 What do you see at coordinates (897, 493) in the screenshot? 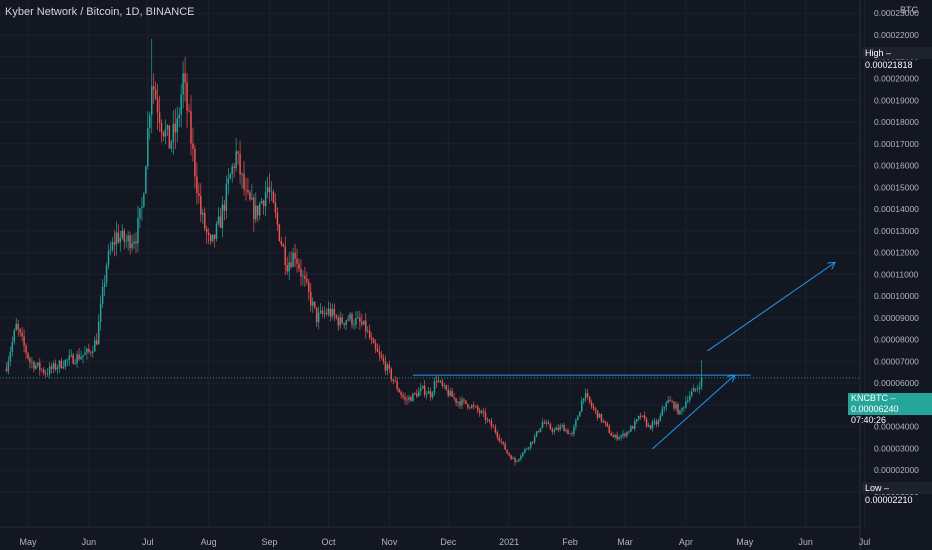
I see `low-price-tag: Low – 0.00002210` at bounding box center [897, 493].